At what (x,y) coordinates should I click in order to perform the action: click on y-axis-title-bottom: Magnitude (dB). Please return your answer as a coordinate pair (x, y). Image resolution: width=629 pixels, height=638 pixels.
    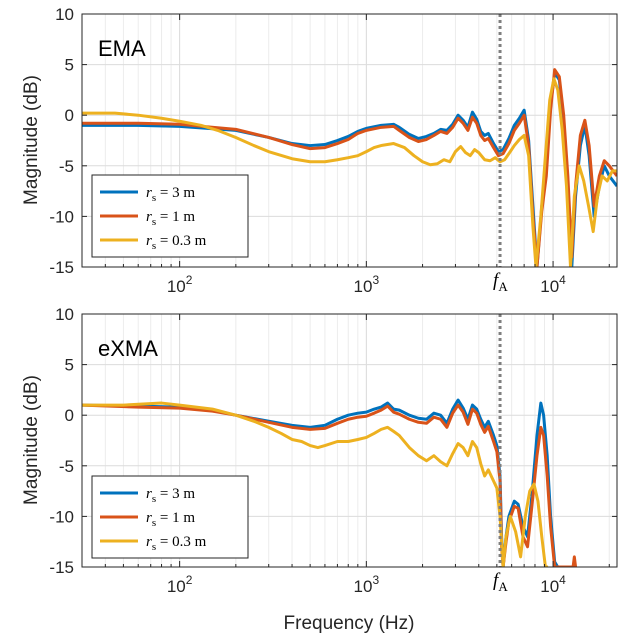
    Looking at the image, I should click on (31, 440).